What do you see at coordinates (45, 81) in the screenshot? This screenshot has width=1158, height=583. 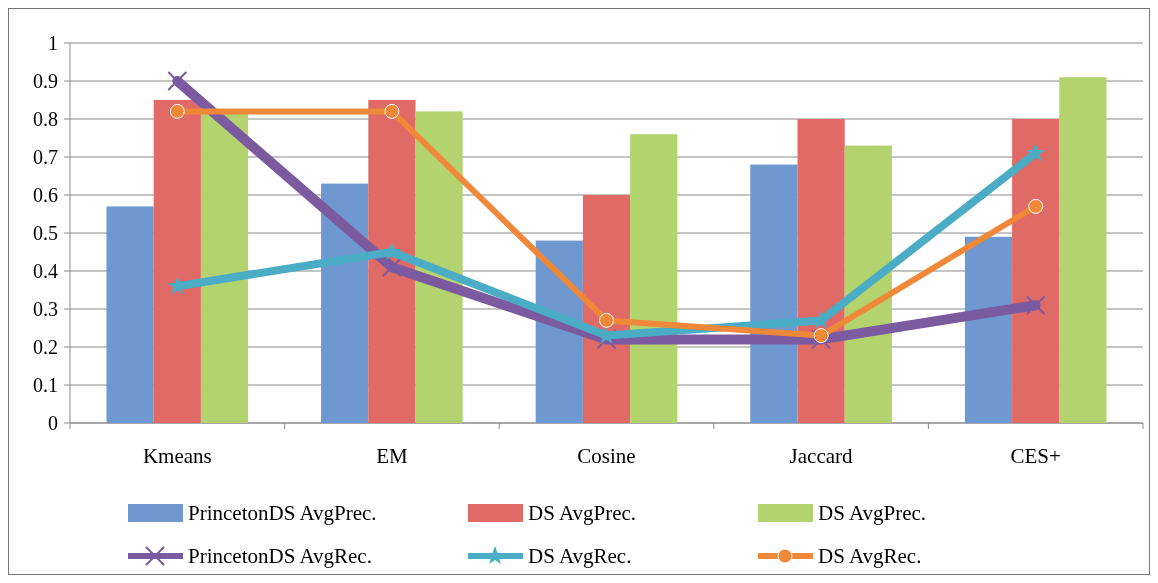 I see `y-tick-label: 0.9` at bounding box center [45, 81].